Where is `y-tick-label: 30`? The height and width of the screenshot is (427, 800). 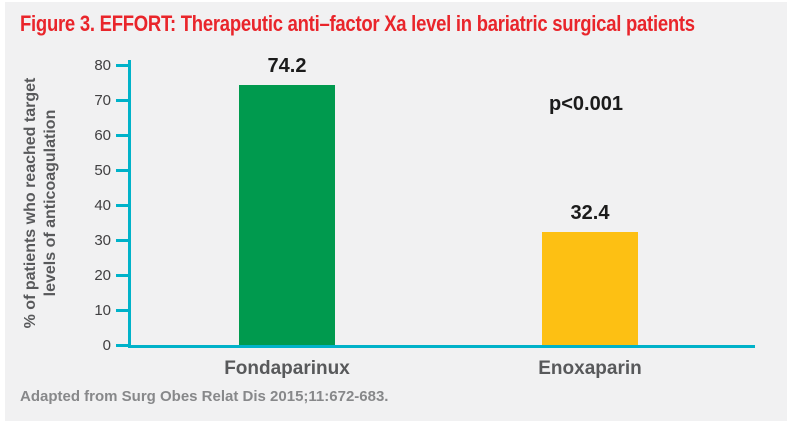
y-tick-label: 30 is located at coordinates (102, 240).